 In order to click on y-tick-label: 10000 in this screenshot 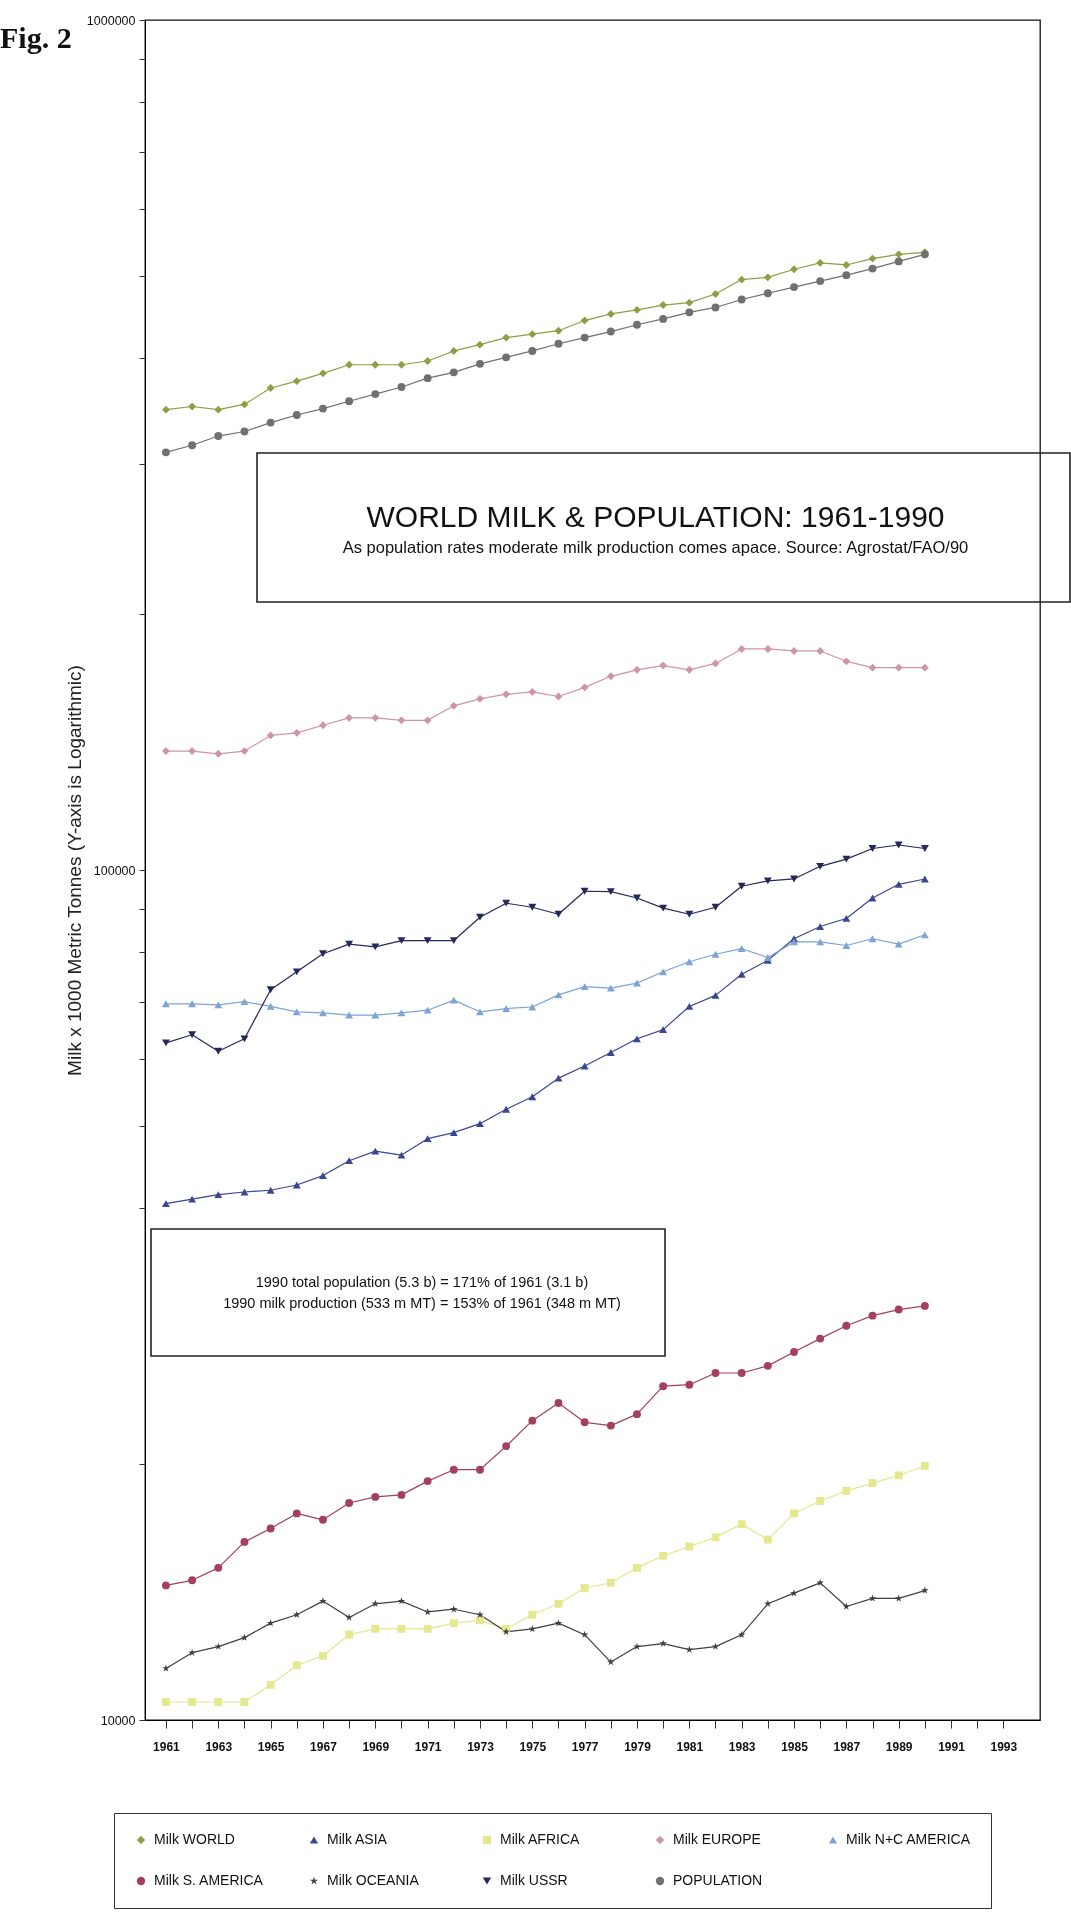, I will do `click(118, 1720)`.